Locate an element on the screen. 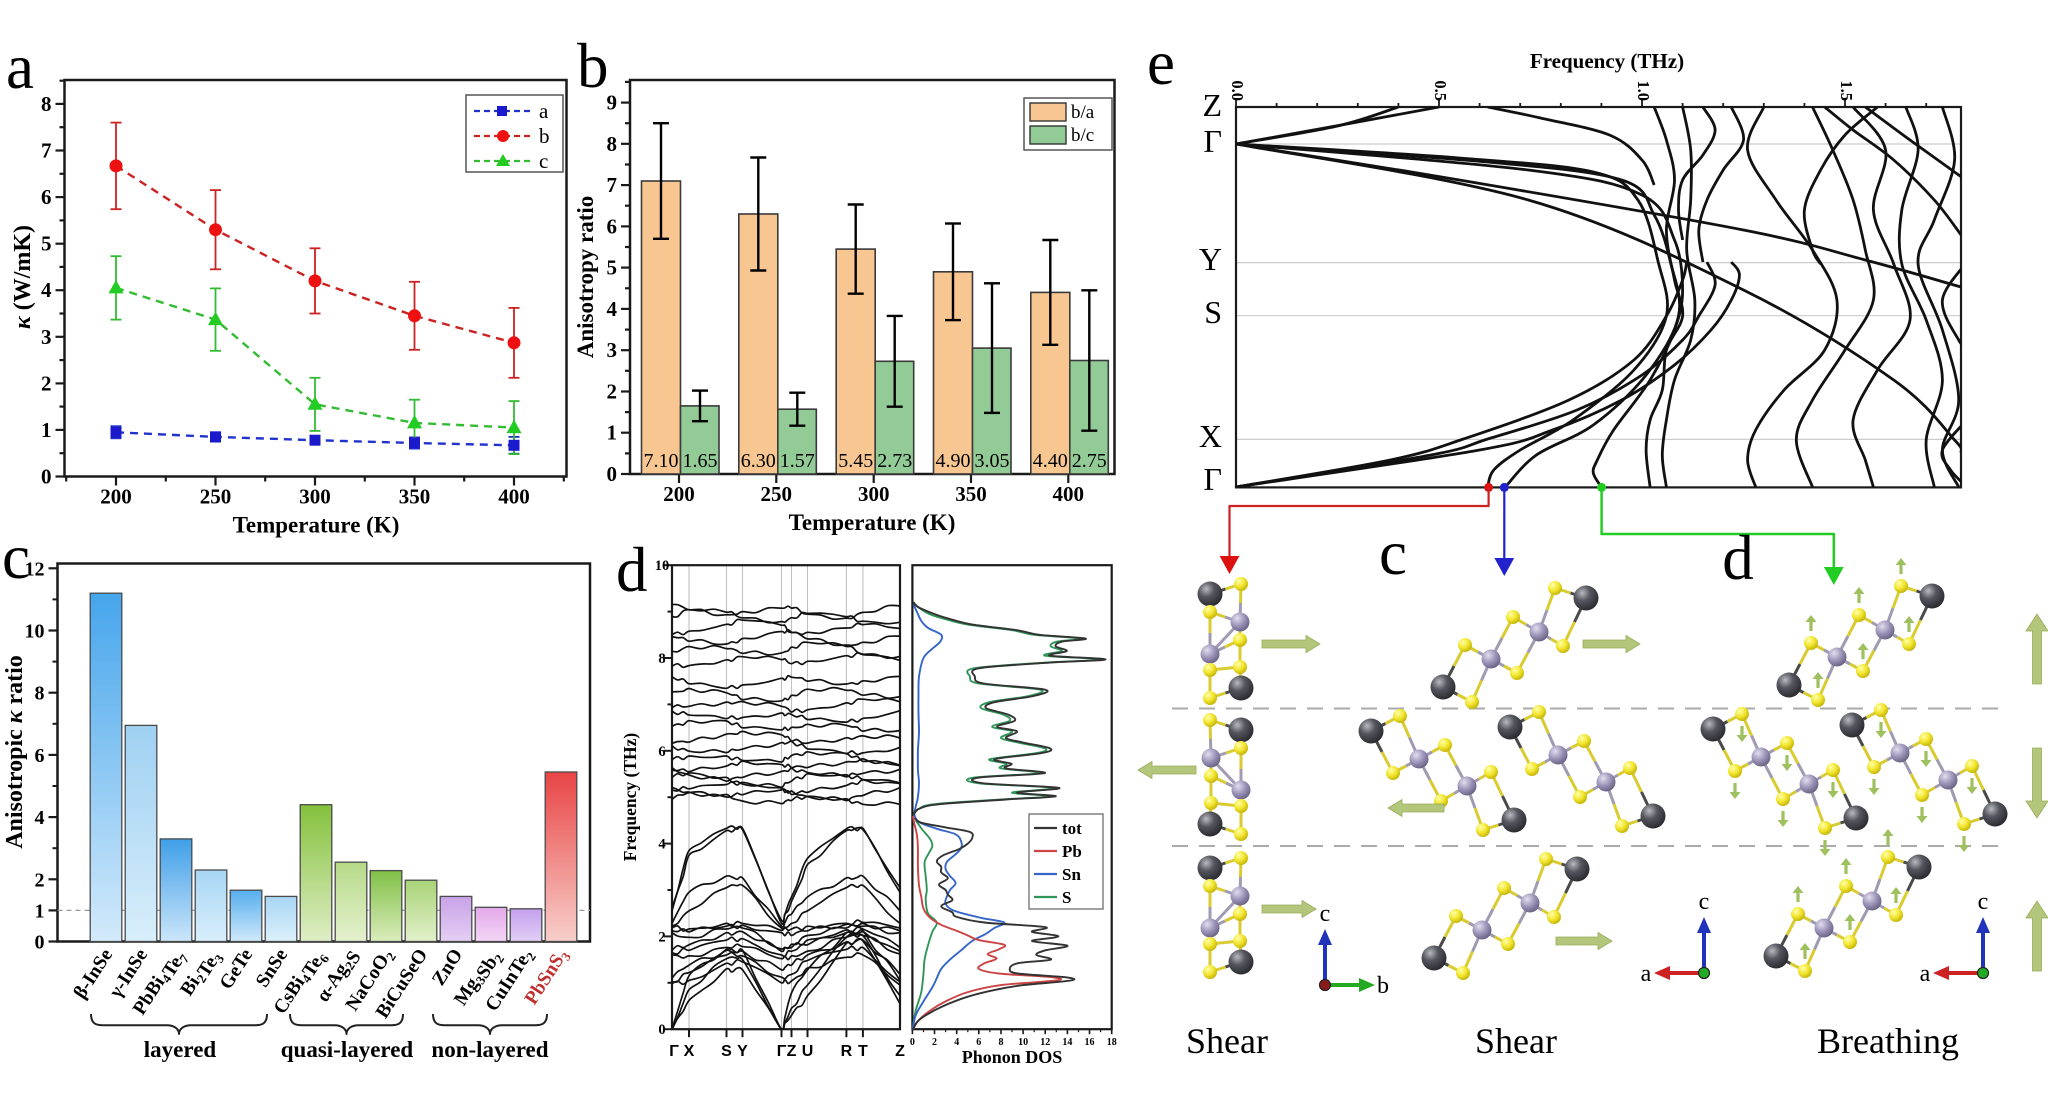 The height and width of the screenshot is (1109, 2048). svg-text: Phonon DOS is located at coordinates (1012, 1057).